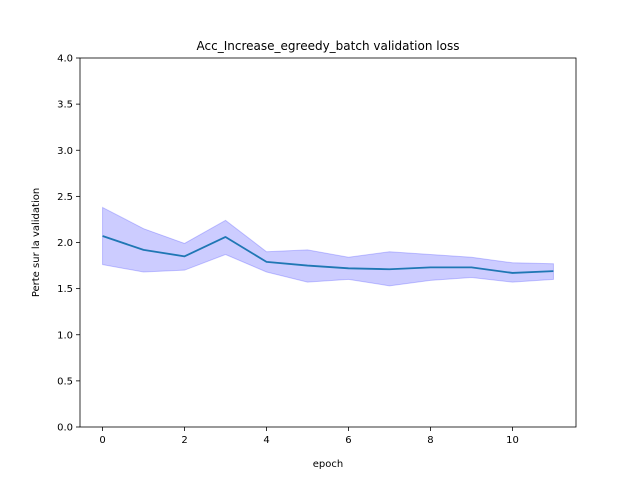 This screenshot has height=480, width=640. I want to click on y-tick-label: 0.0, so click(65, 428).